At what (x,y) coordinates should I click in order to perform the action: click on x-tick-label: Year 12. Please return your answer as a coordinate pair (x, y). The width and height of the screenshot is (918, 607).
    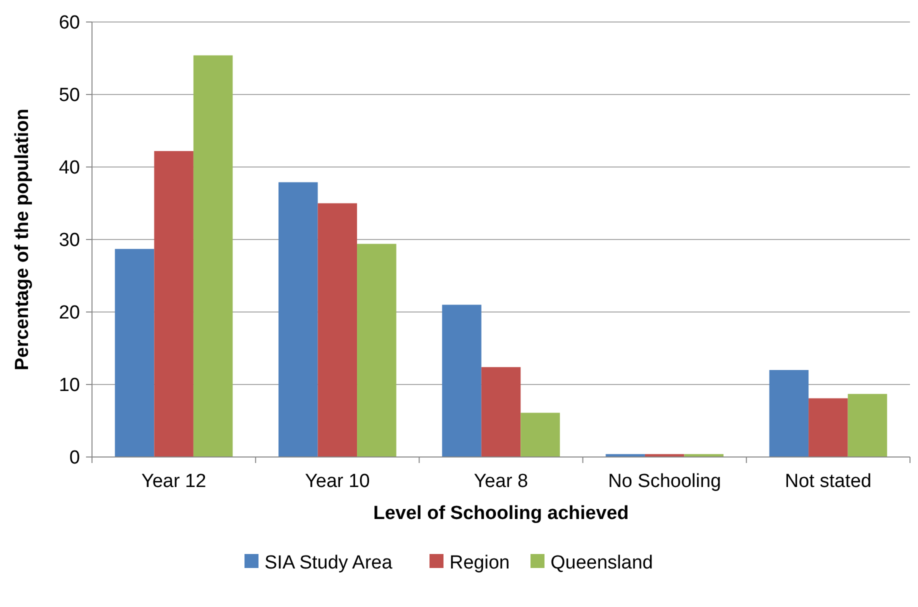
    Looking at the image, I should click on (173, 481).